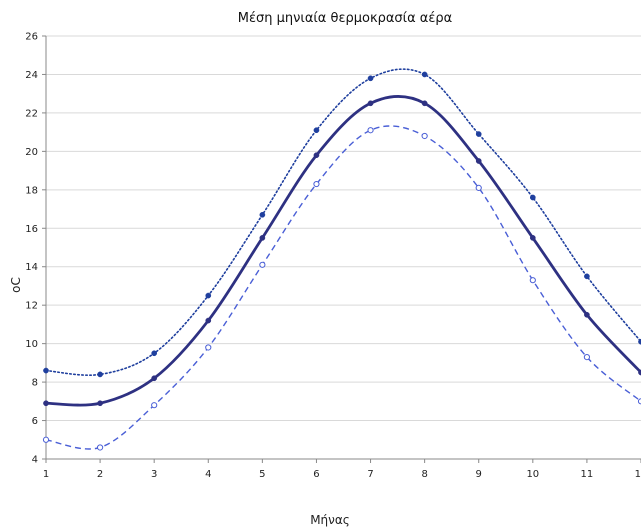 This screenshot has width=641, height=529. Describe the element at coordinates (208, 474) in the screenshot. I see `x-tick-label: 4` at that location.